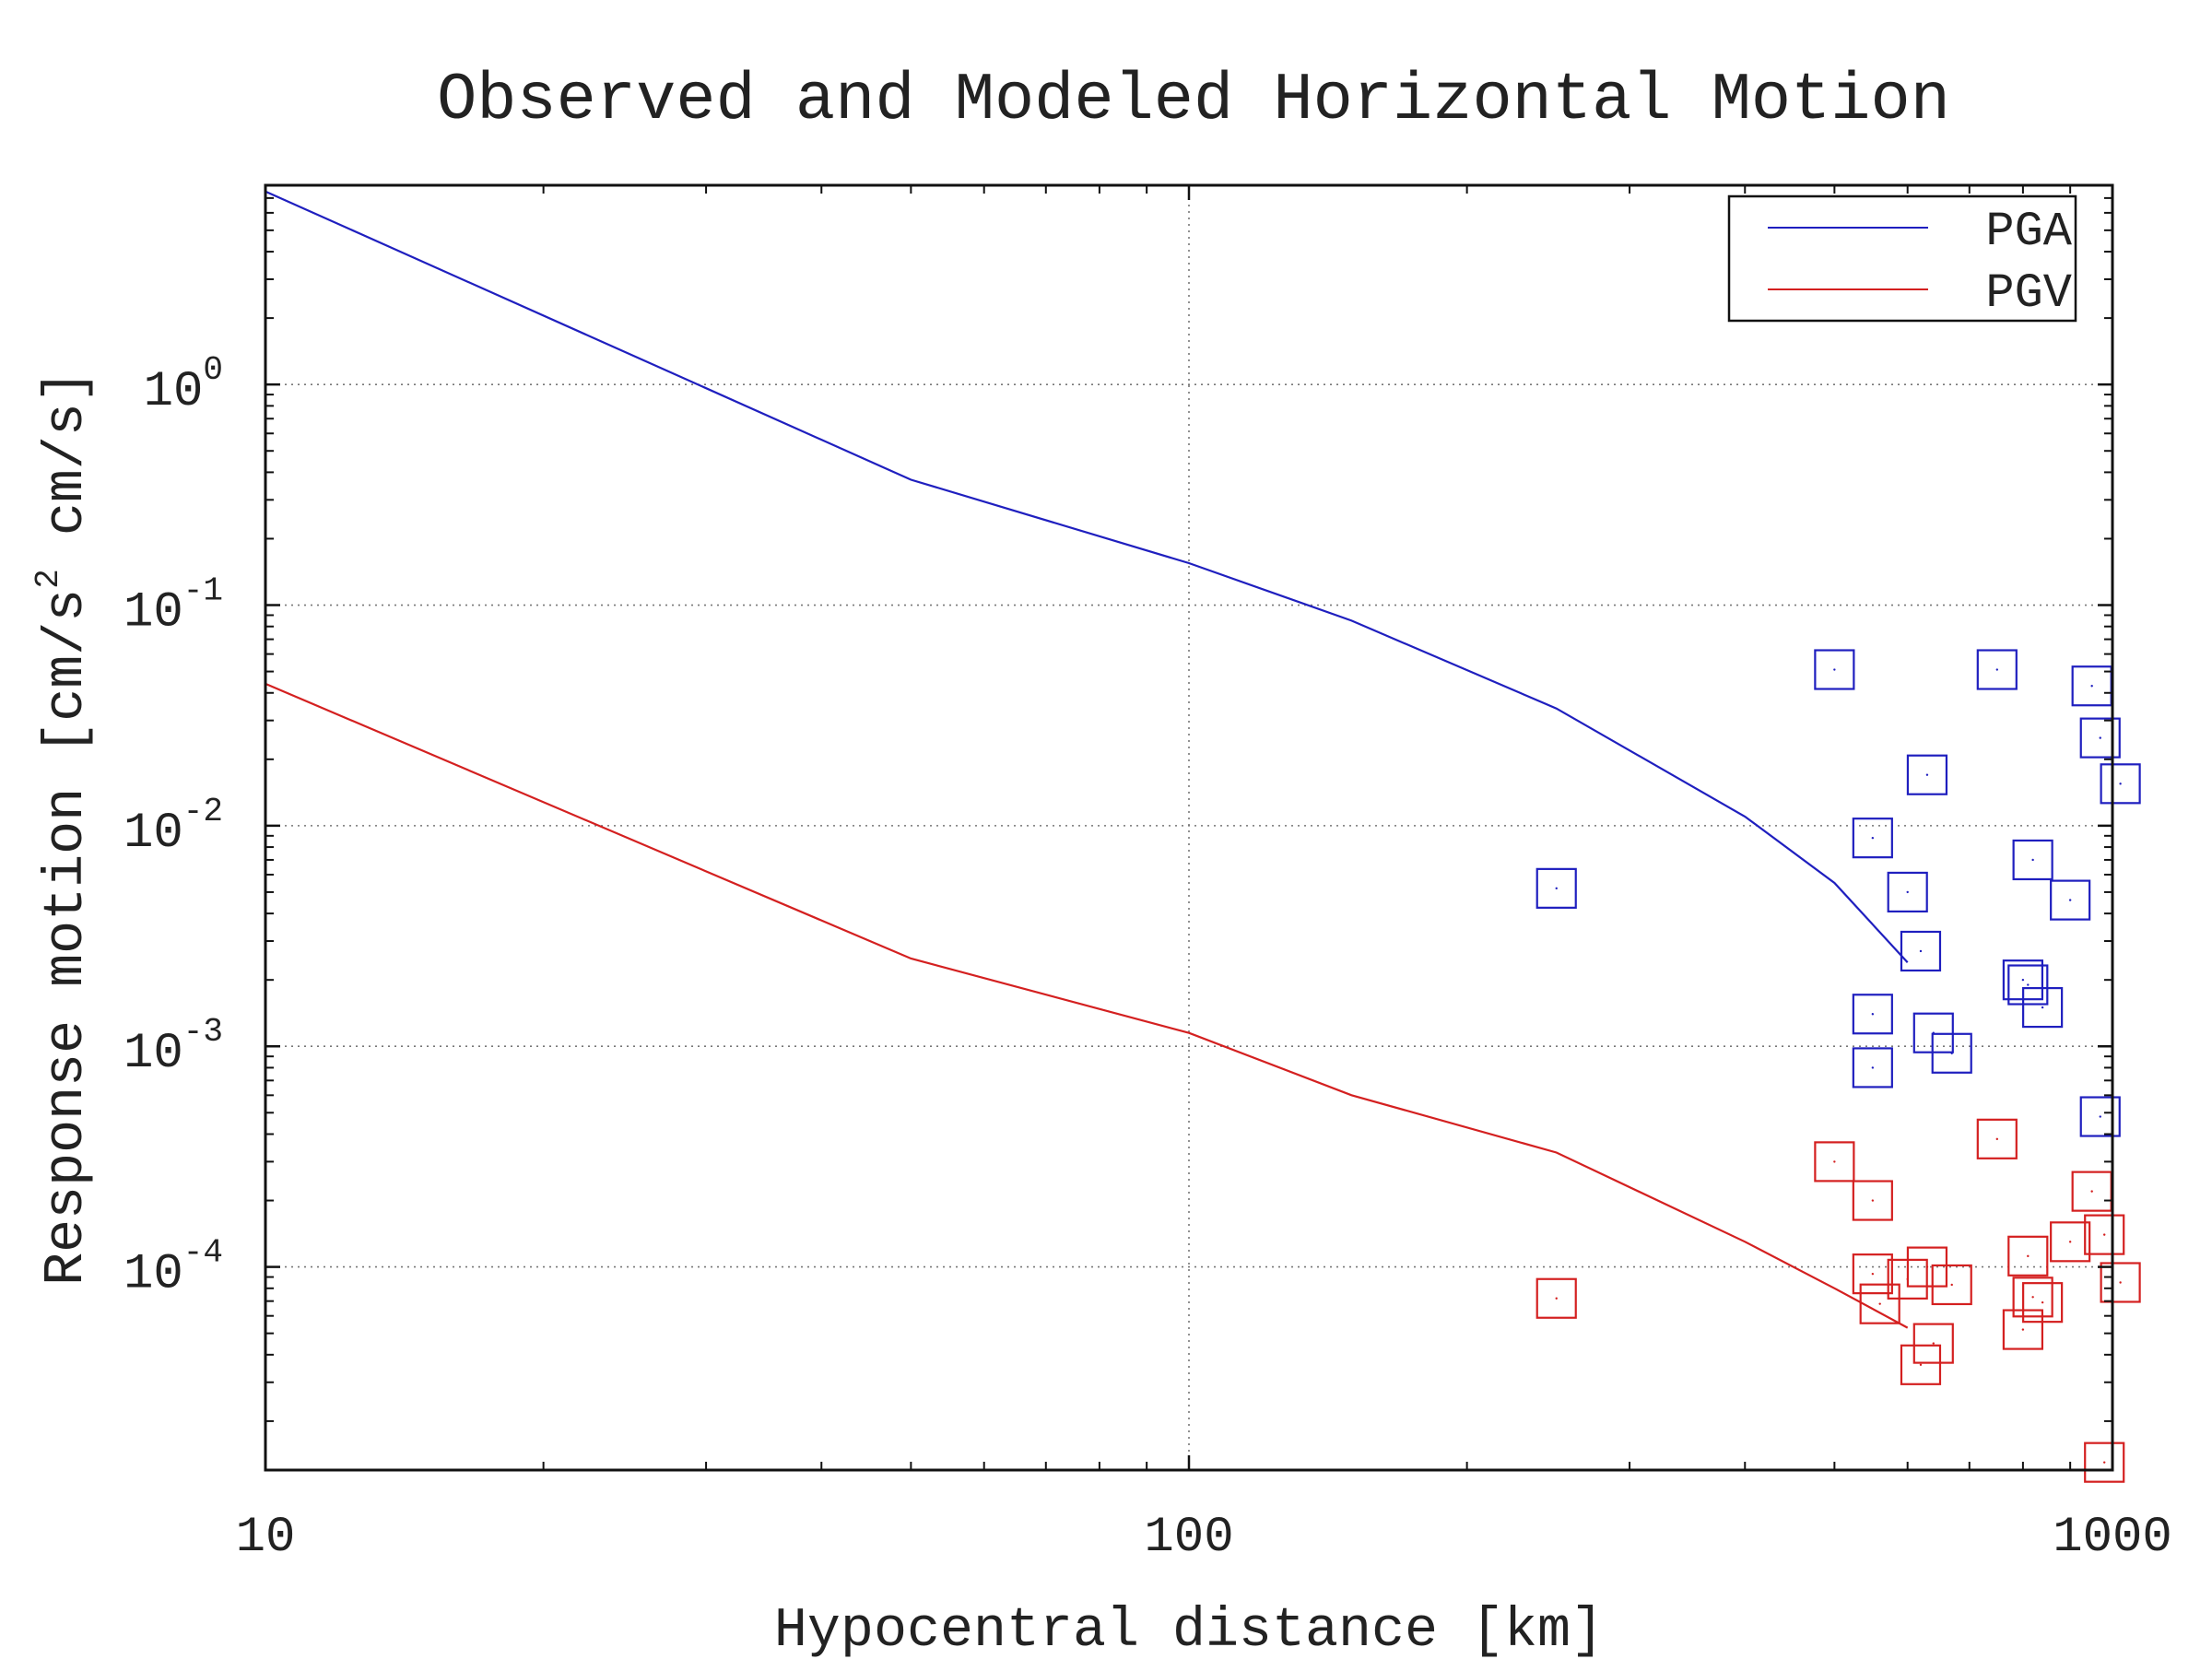 The height and width of the screenshot is (1659, 2212). Describe the element at coordinates (2028, 232) in the screenshot. I see `legend-label-pga: PGA` at that location.